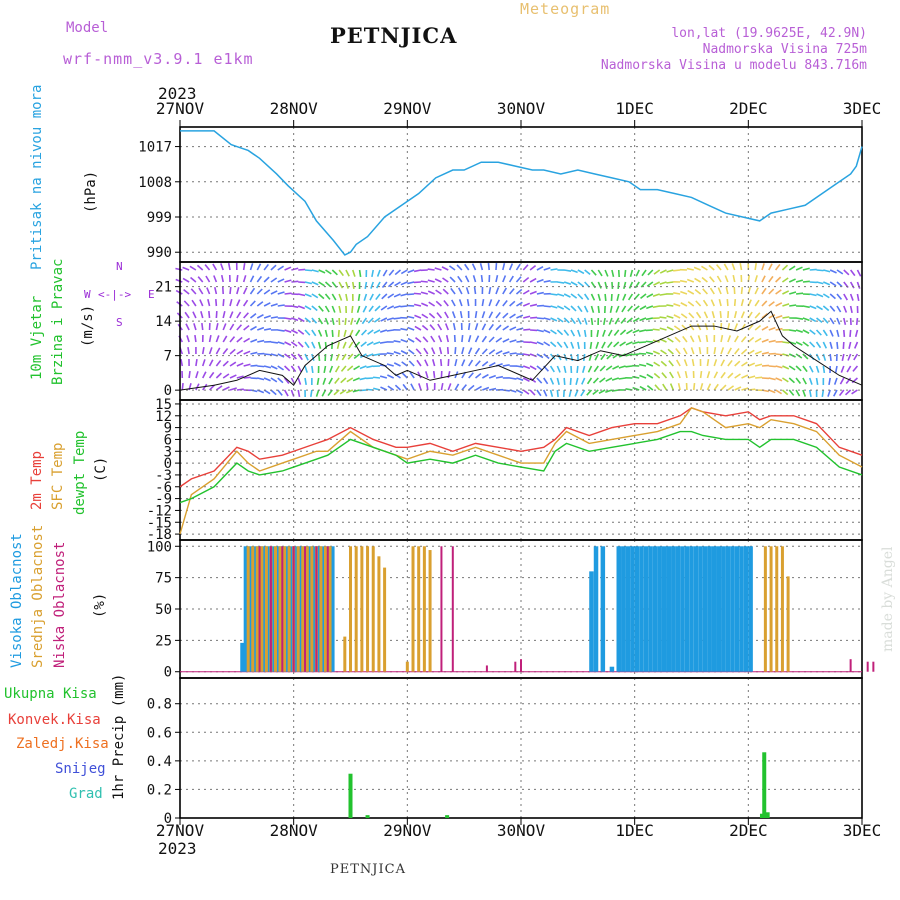 Image resolution: width=900 pixels, height=900 pixels. I want to click on cloud-bar-mid, so click(777, 609).